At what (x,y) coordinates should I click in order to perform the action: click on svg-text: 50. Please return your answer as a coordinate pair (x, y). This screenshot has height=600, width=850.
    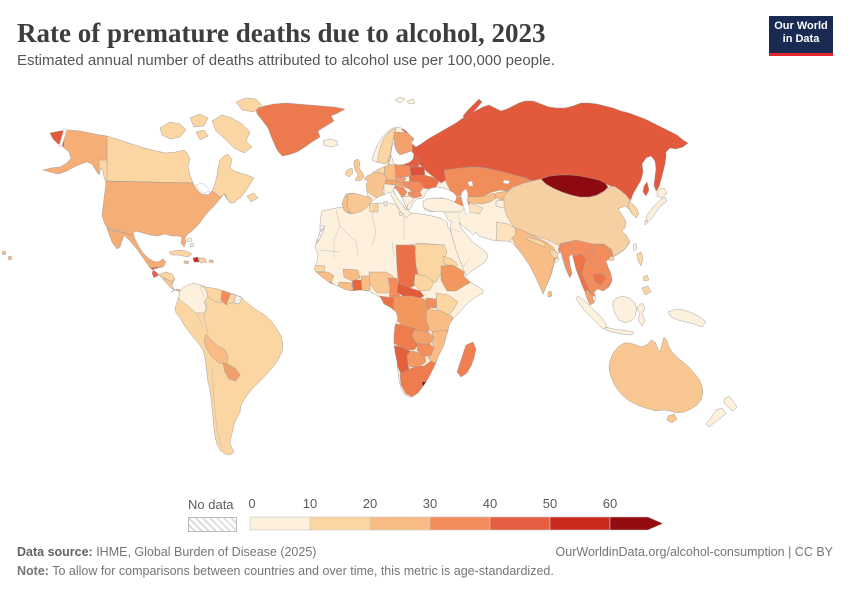
    Looking at the image, I should click on (550, 503).